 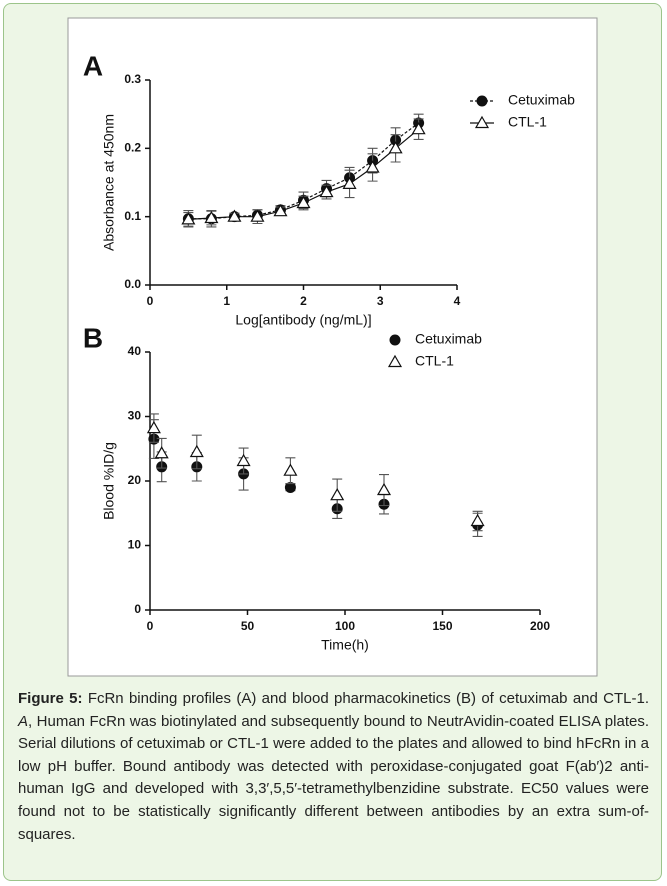 What do you see at coordinates (135, 416) in the screenshot?
I see `y-tick-label: 30` at bounding box center [135, 416].